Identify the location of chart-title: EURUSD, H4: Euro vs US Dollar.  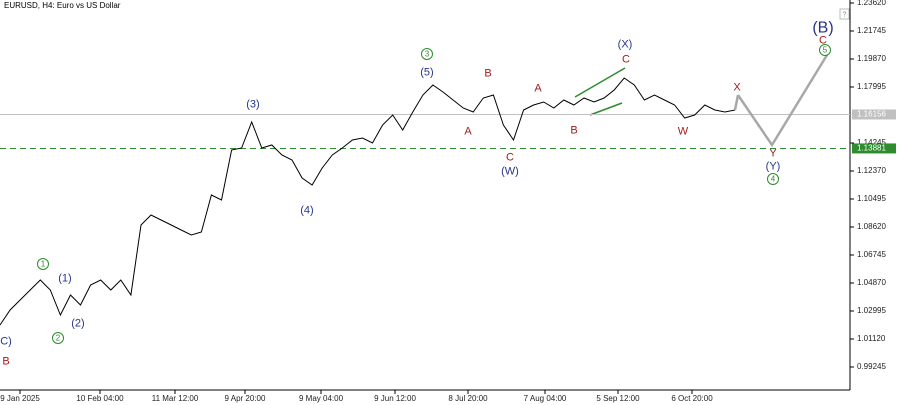
(62, 5).